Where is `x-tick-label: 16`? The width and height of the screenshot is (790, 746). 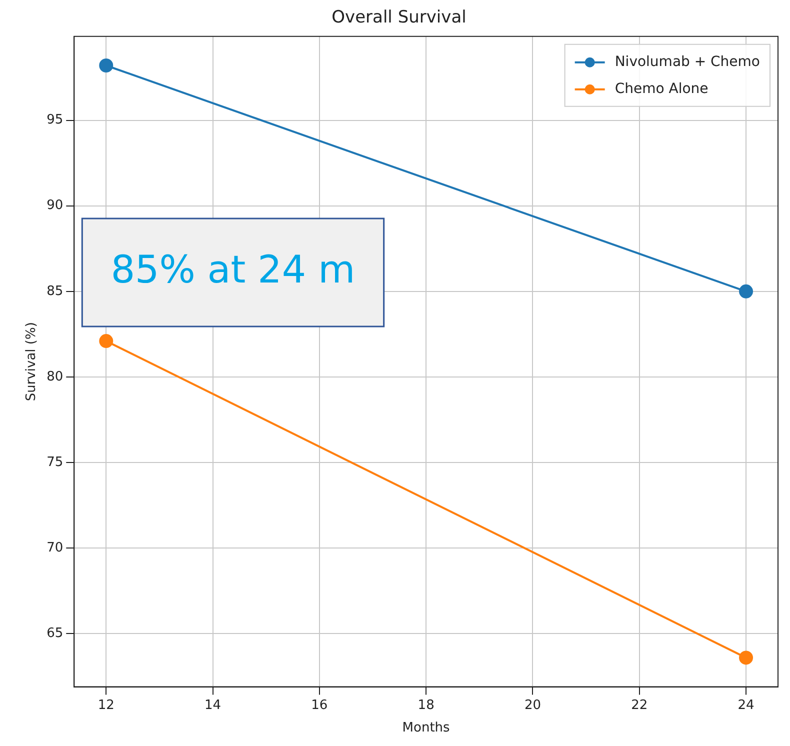 x-tick-label: 16 is located at coordinates (319, 705).